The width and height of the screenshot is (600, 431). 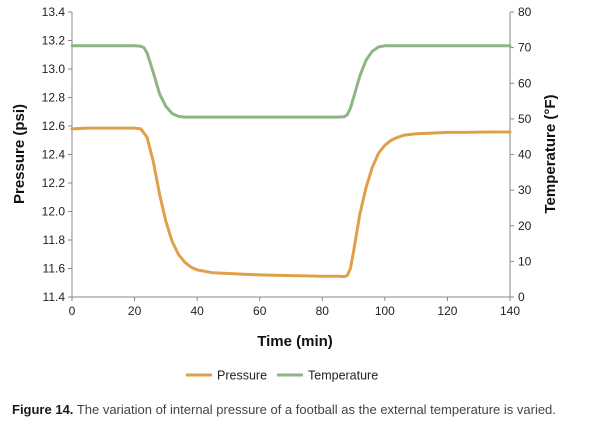 What do you see at coordinates (54, 98) in the screenshot?
I see `y-left-tick-label: 12.8` at bounding box center [54, 98].